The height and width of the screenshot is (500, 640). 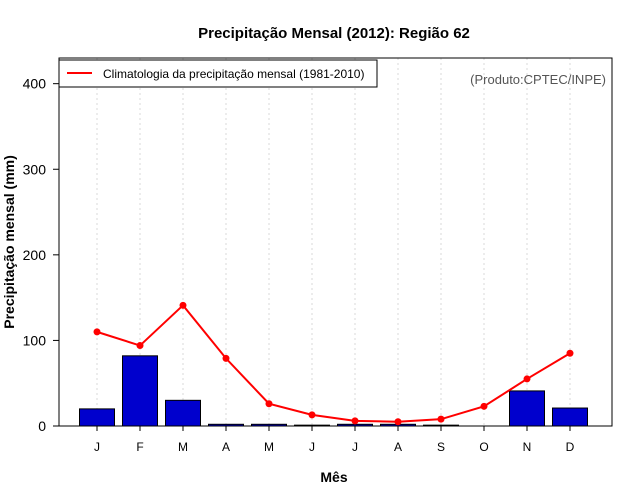 What do you see at coordinates (333, 477) in the screenshot?
I see `x-axis-label: Mês` at bounding box center [333, 477].